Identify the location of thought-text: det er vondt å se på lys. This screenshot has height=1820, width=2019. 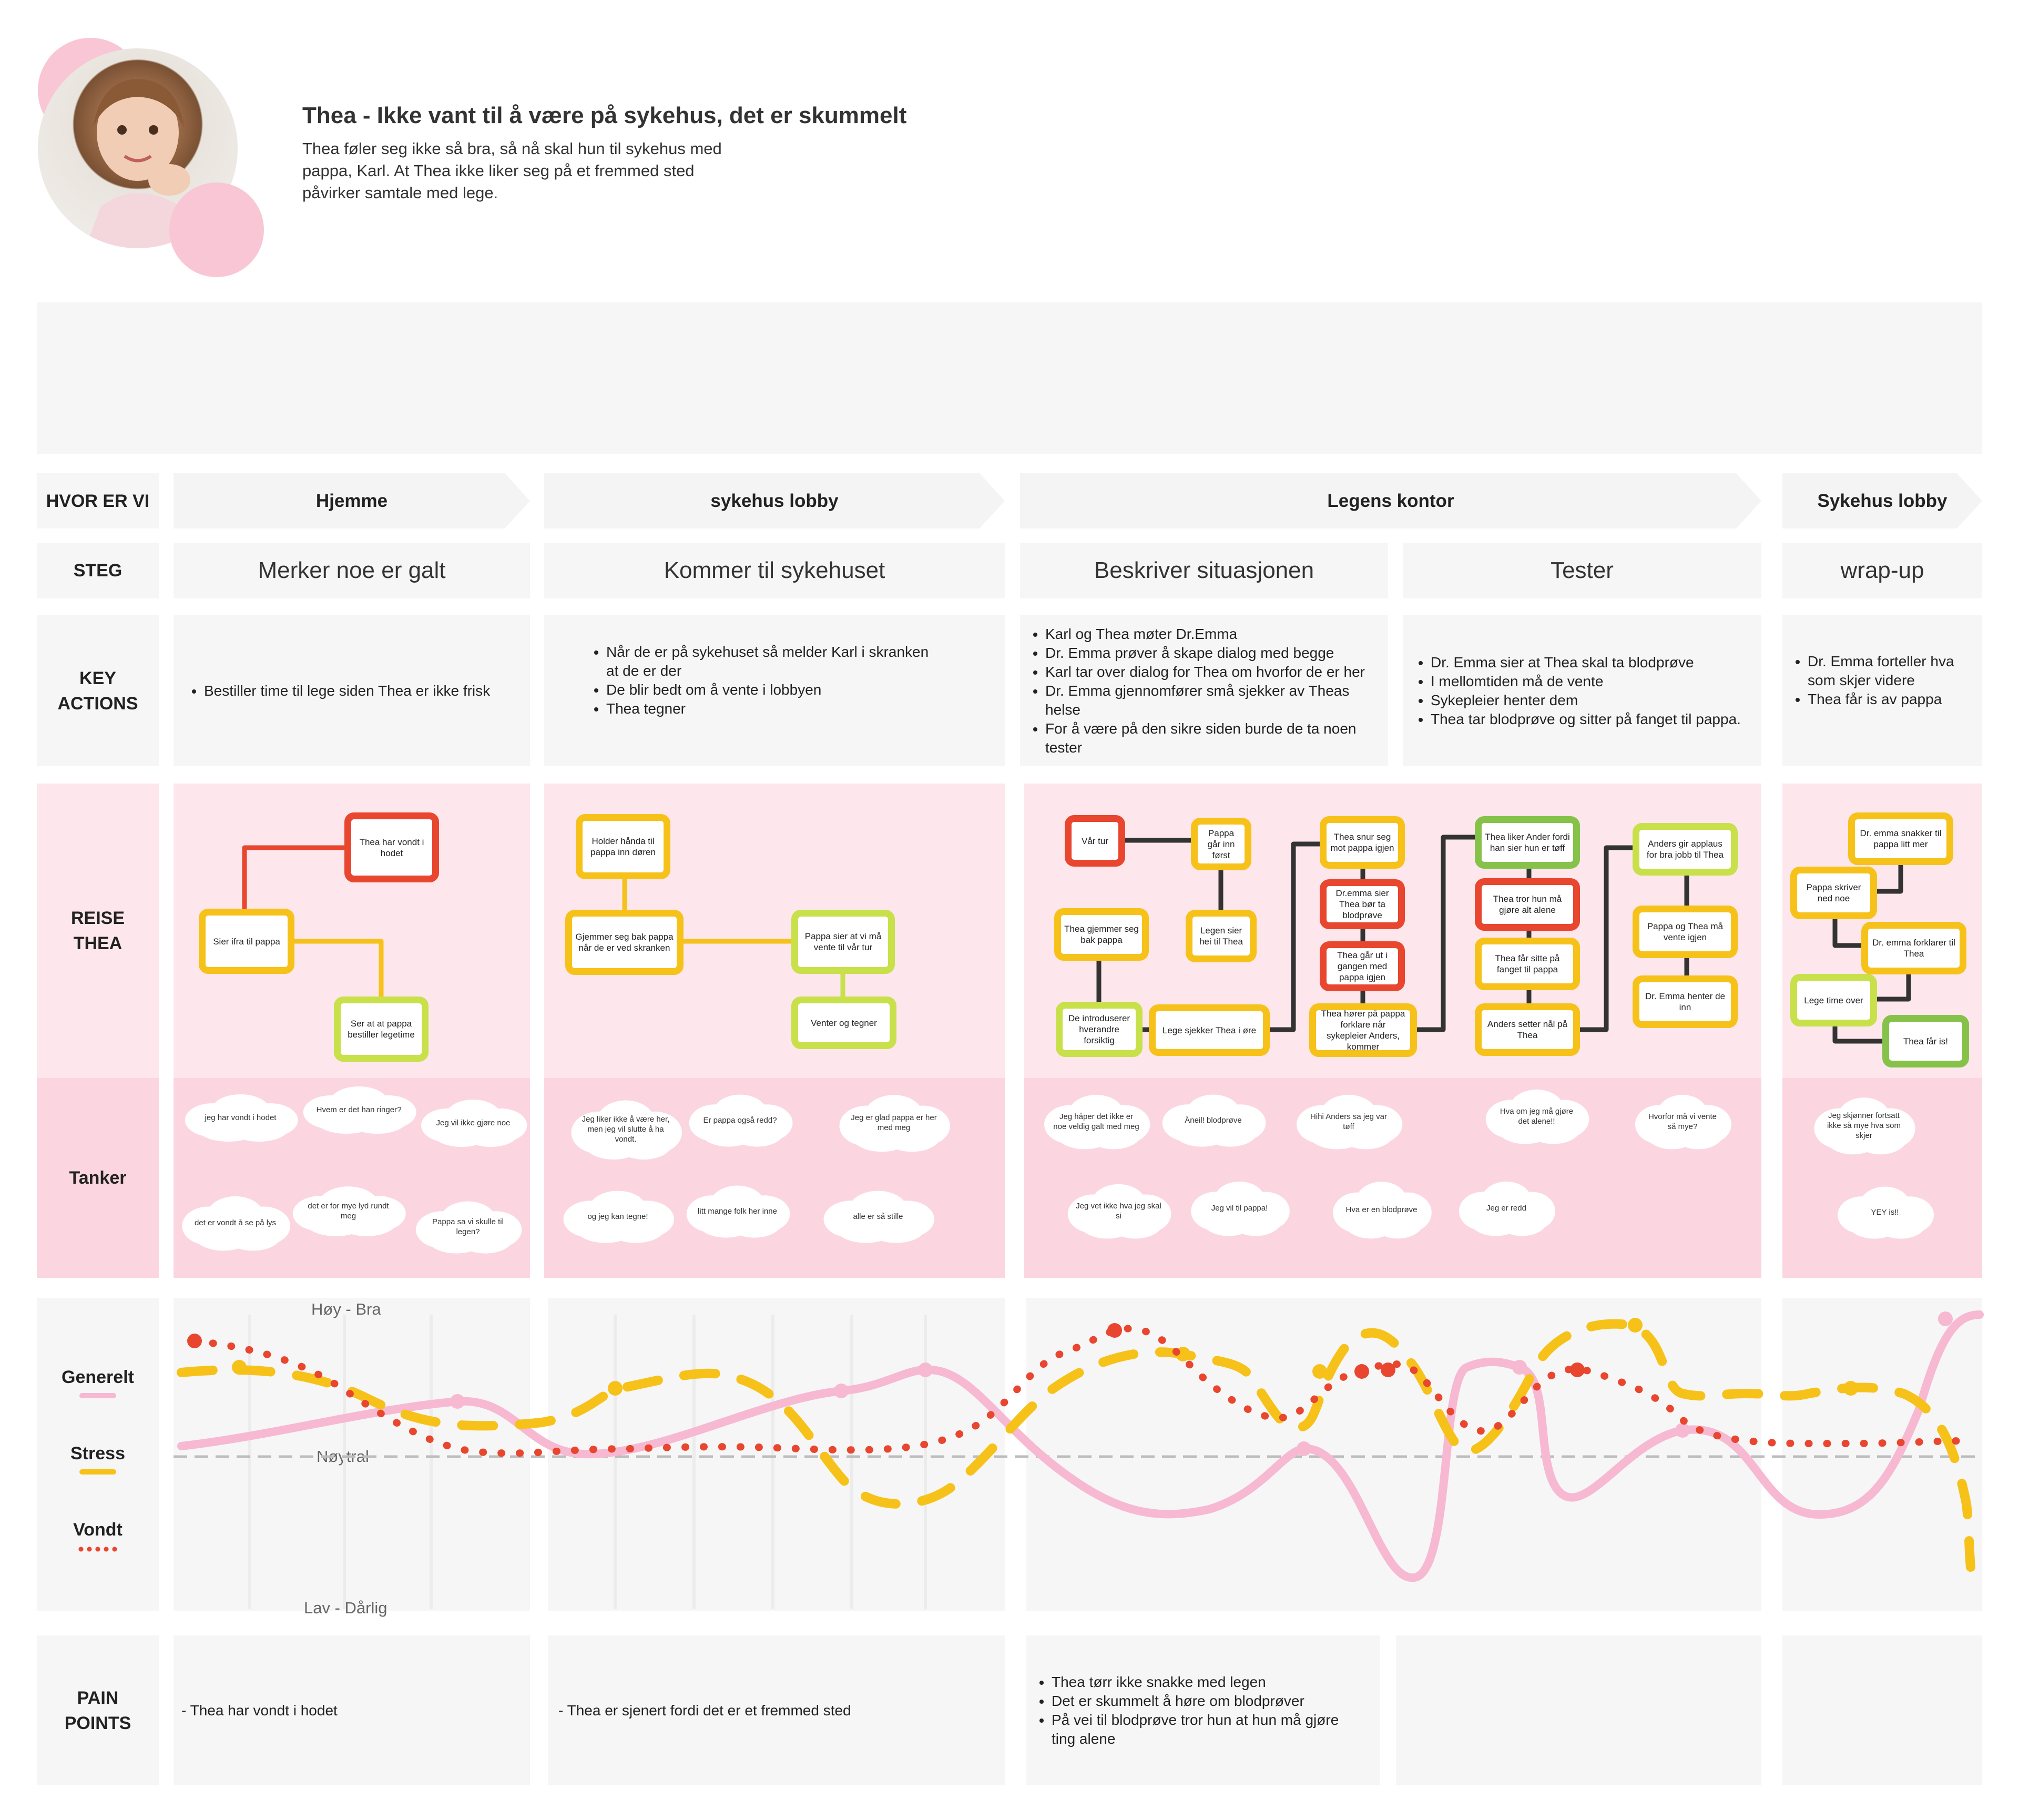
(235, 1222).